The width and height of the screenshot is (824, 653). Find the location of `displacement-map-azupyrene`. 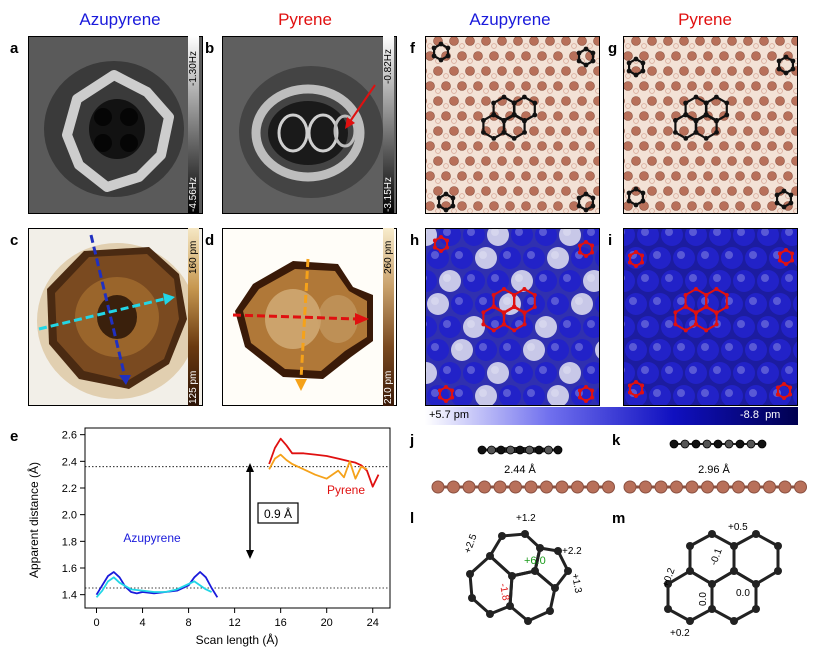

displacement-map-azupyrene is located at coordinates (512, 317).